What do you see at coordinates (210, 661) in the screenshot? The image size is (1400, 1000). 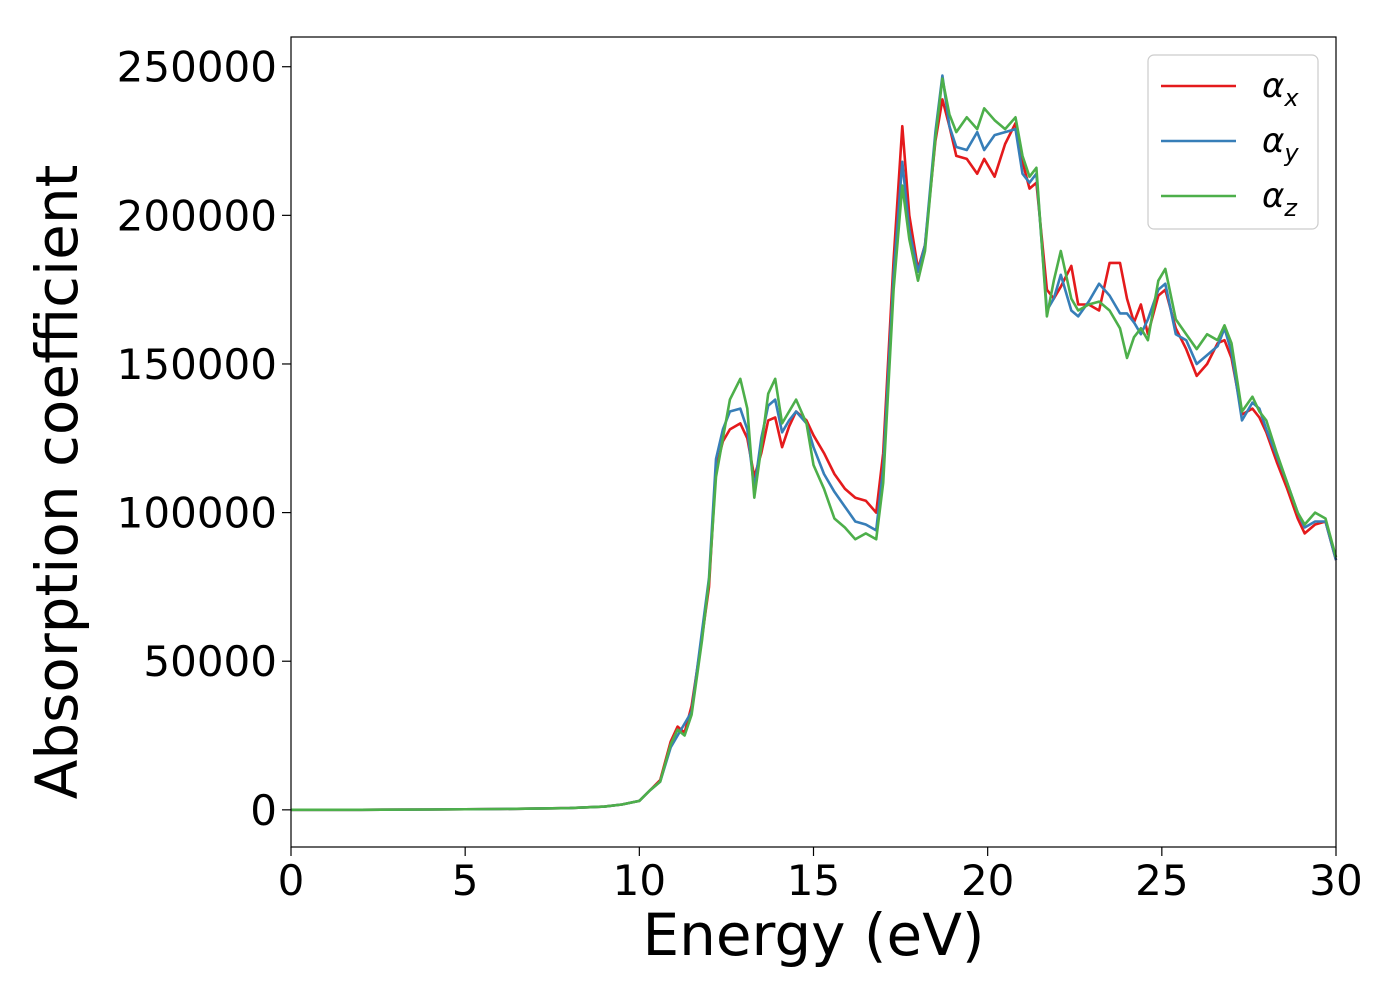 I see `y-tick-label: 50000` at bounding box center [210, 661].